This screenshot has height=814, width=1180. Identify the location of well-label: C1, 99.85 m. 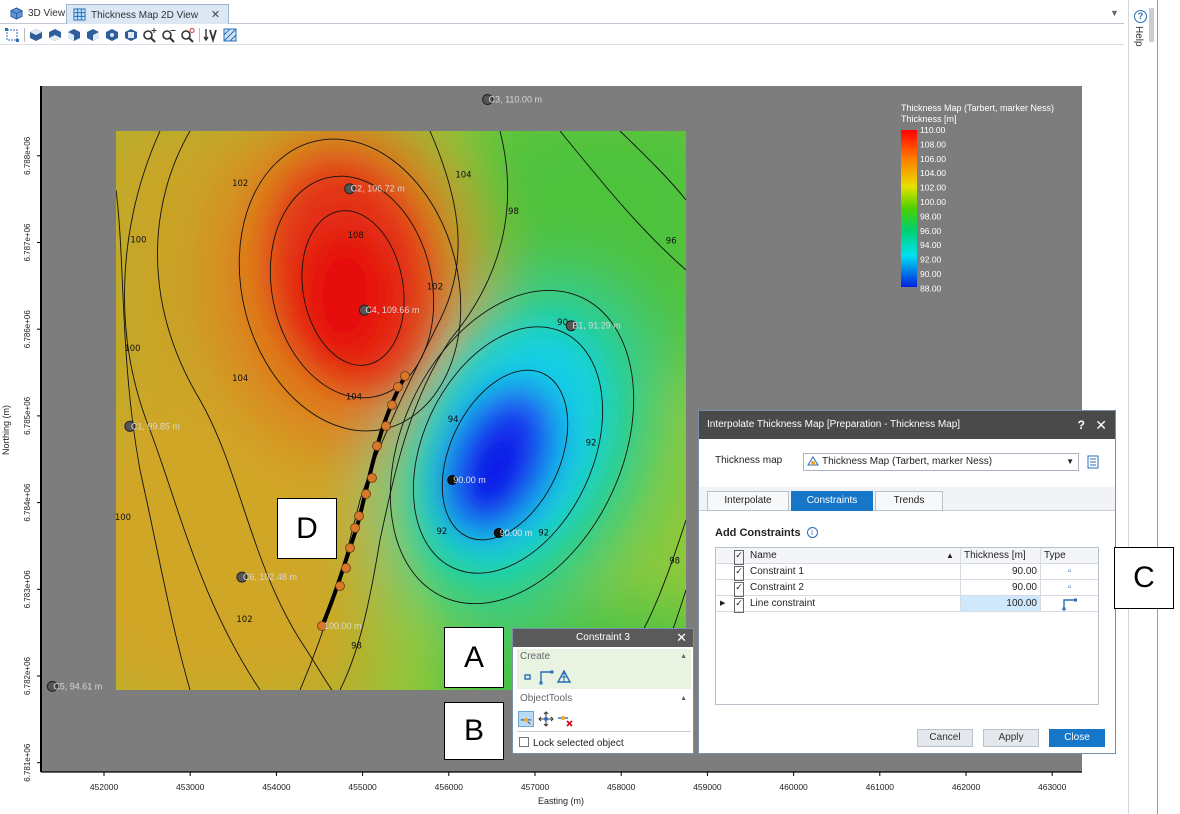
(155, 426).